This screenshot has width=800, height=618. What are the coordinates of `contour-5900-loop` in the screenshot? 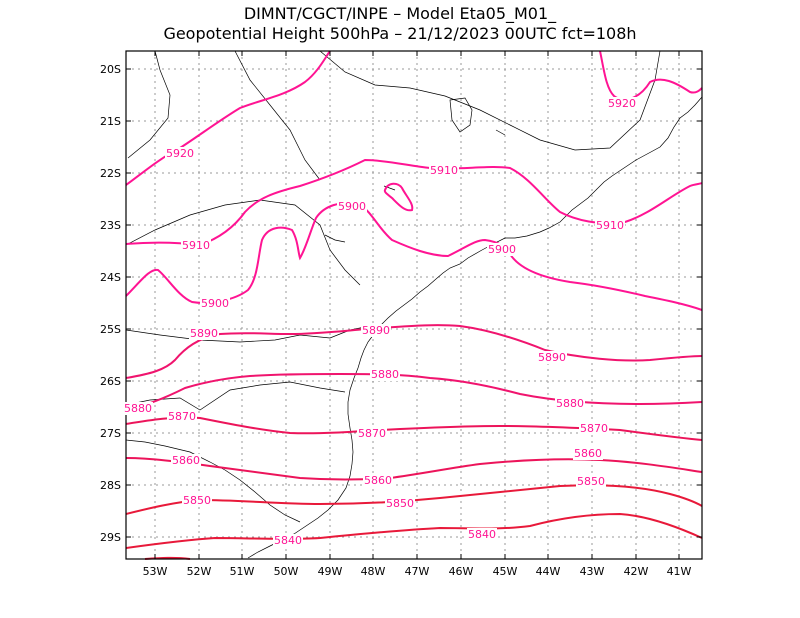 It's located at (398, 197).